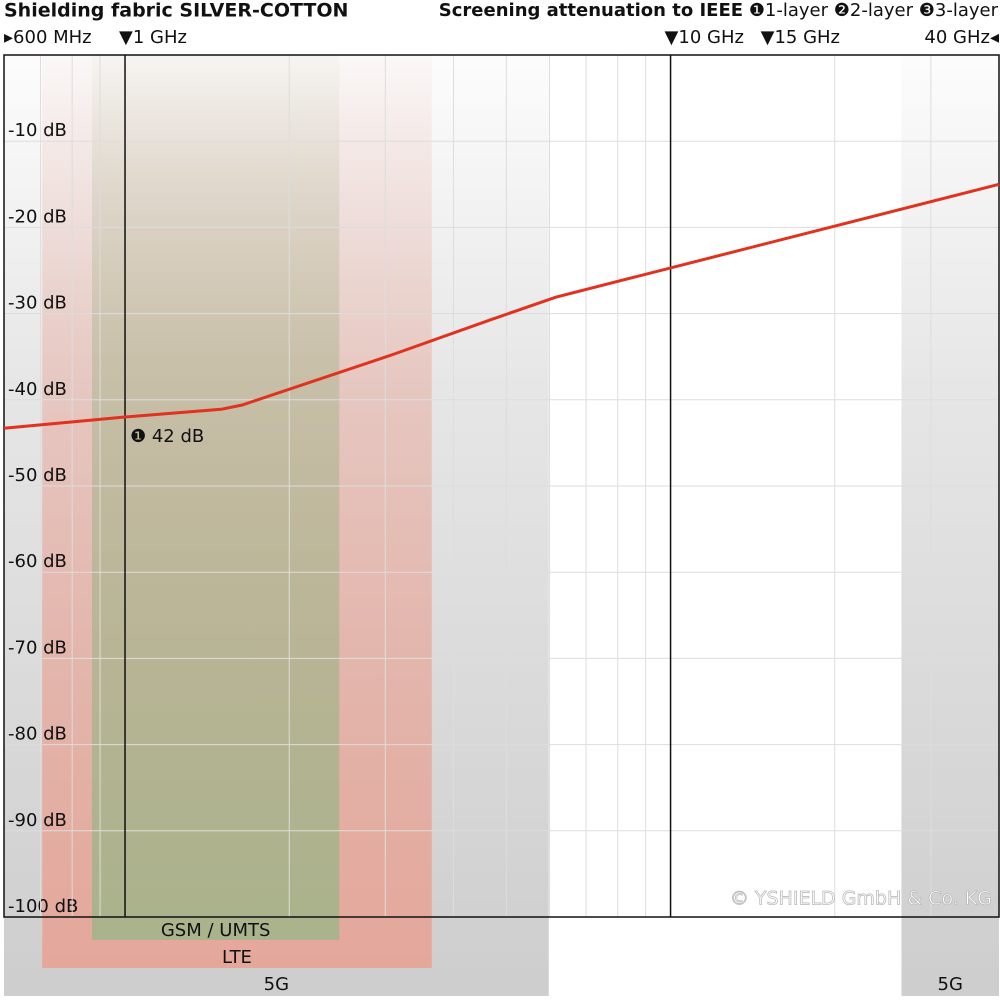 The width and height of the screenshot is (1000, 1000). I want to click on subtitle: Screening attenuation to IEEE, so click(591, 10).